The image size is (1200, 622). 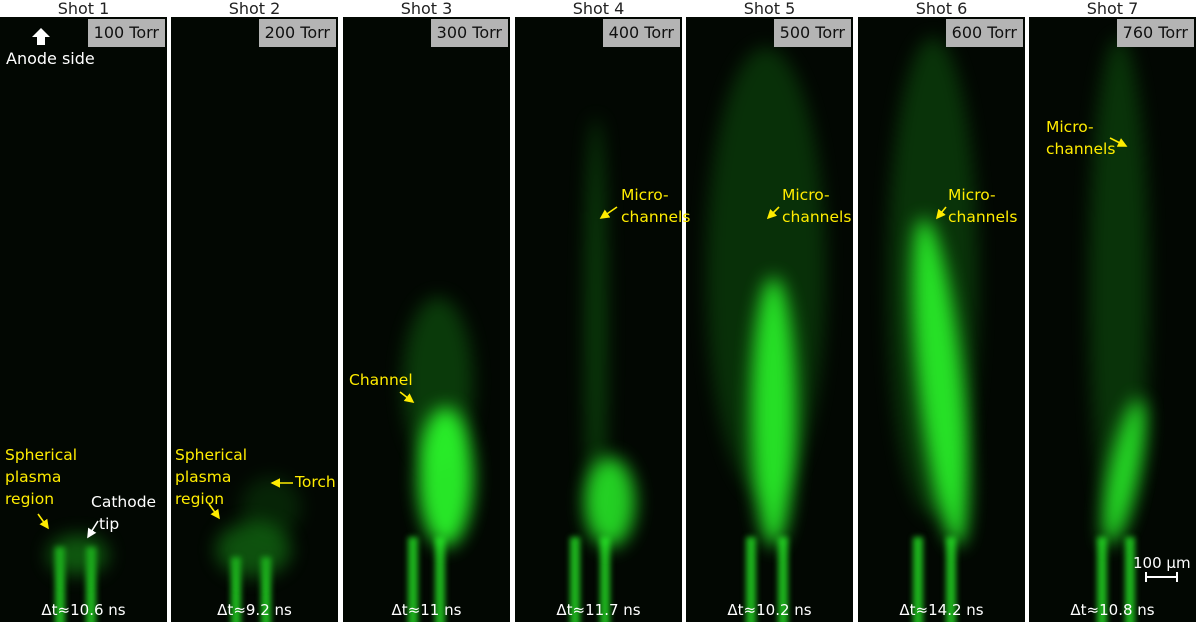 I want to click on spherical-plasma-label-1: Spherical plasma region, so click(x=41, y=477).